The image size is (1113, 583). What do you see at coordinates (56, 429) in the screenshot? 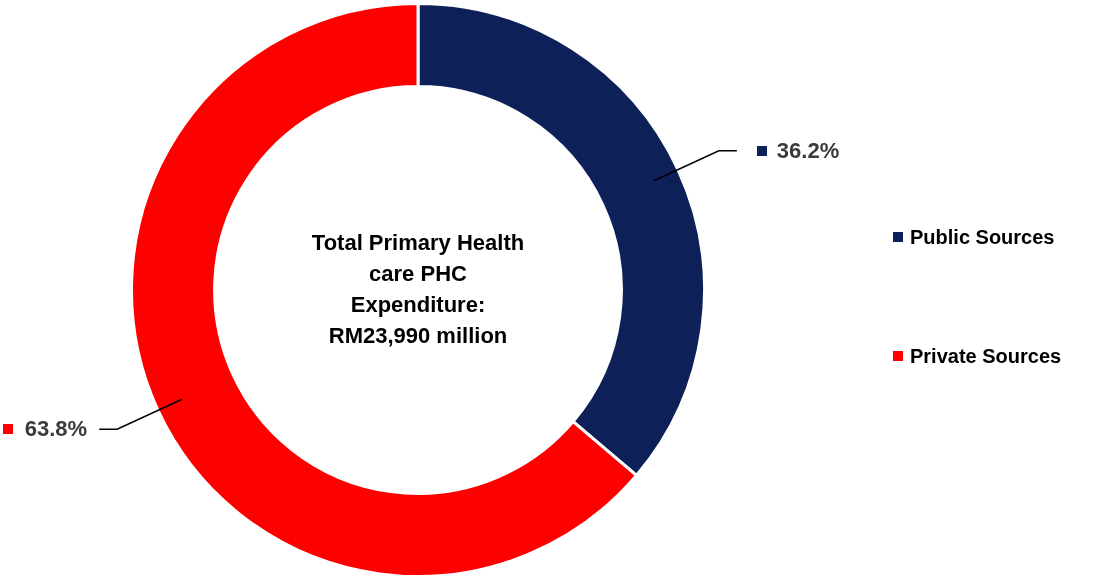
I see `data-label: 63.8%` at bounding box center [56, 429].